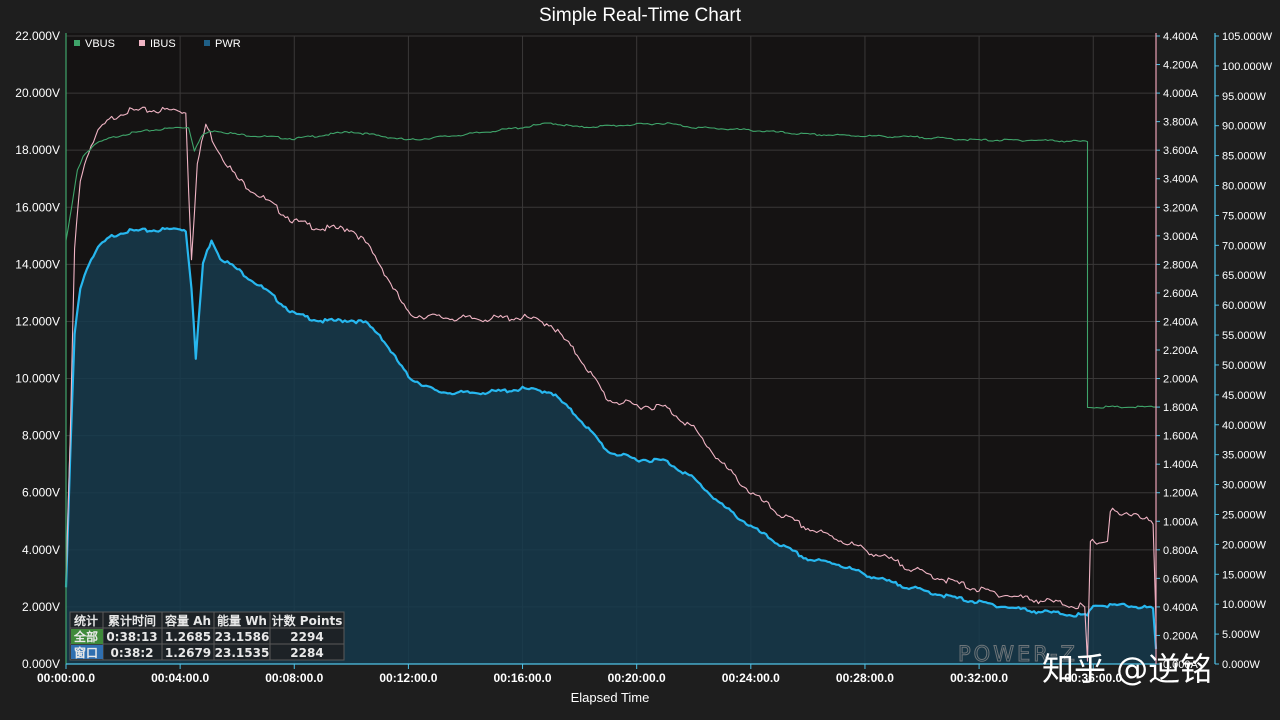  What do you see at coordinates (1181, 123) in the screenshot?
I see `y-right-current-tick-label: 3.800A` at bounding box center [1181, 123].